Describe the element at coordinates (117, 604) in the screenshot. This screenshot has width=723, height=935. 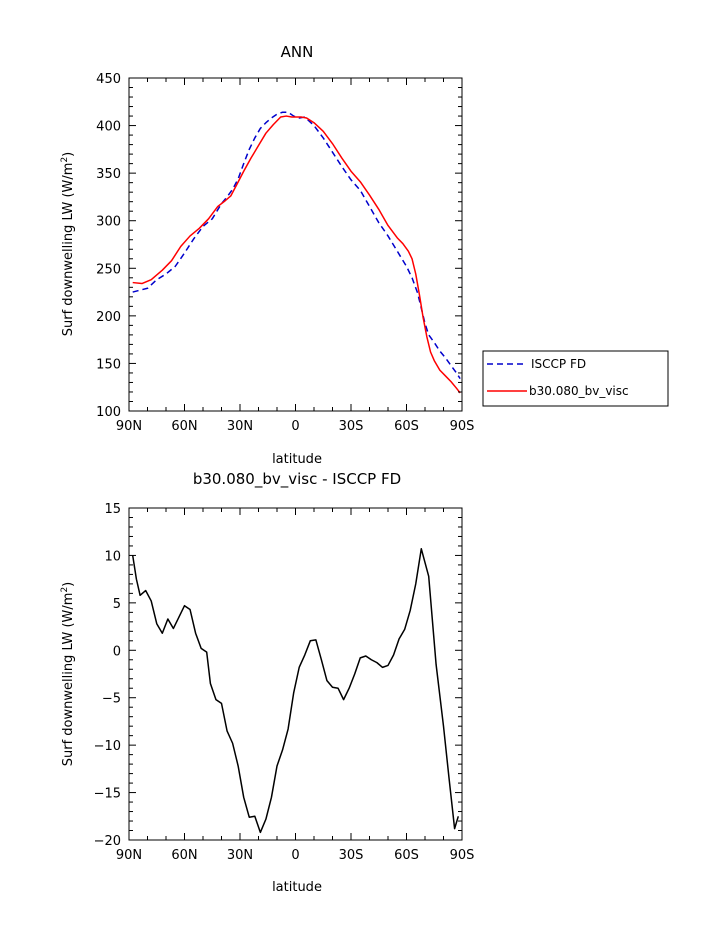
I see `bottom-ytick-label: 5` at that location.